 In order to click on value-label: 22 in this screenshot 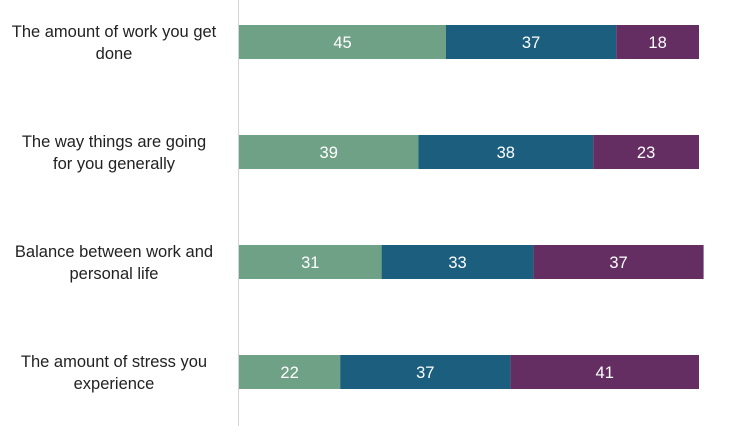, I will do `click(289, 373)`.